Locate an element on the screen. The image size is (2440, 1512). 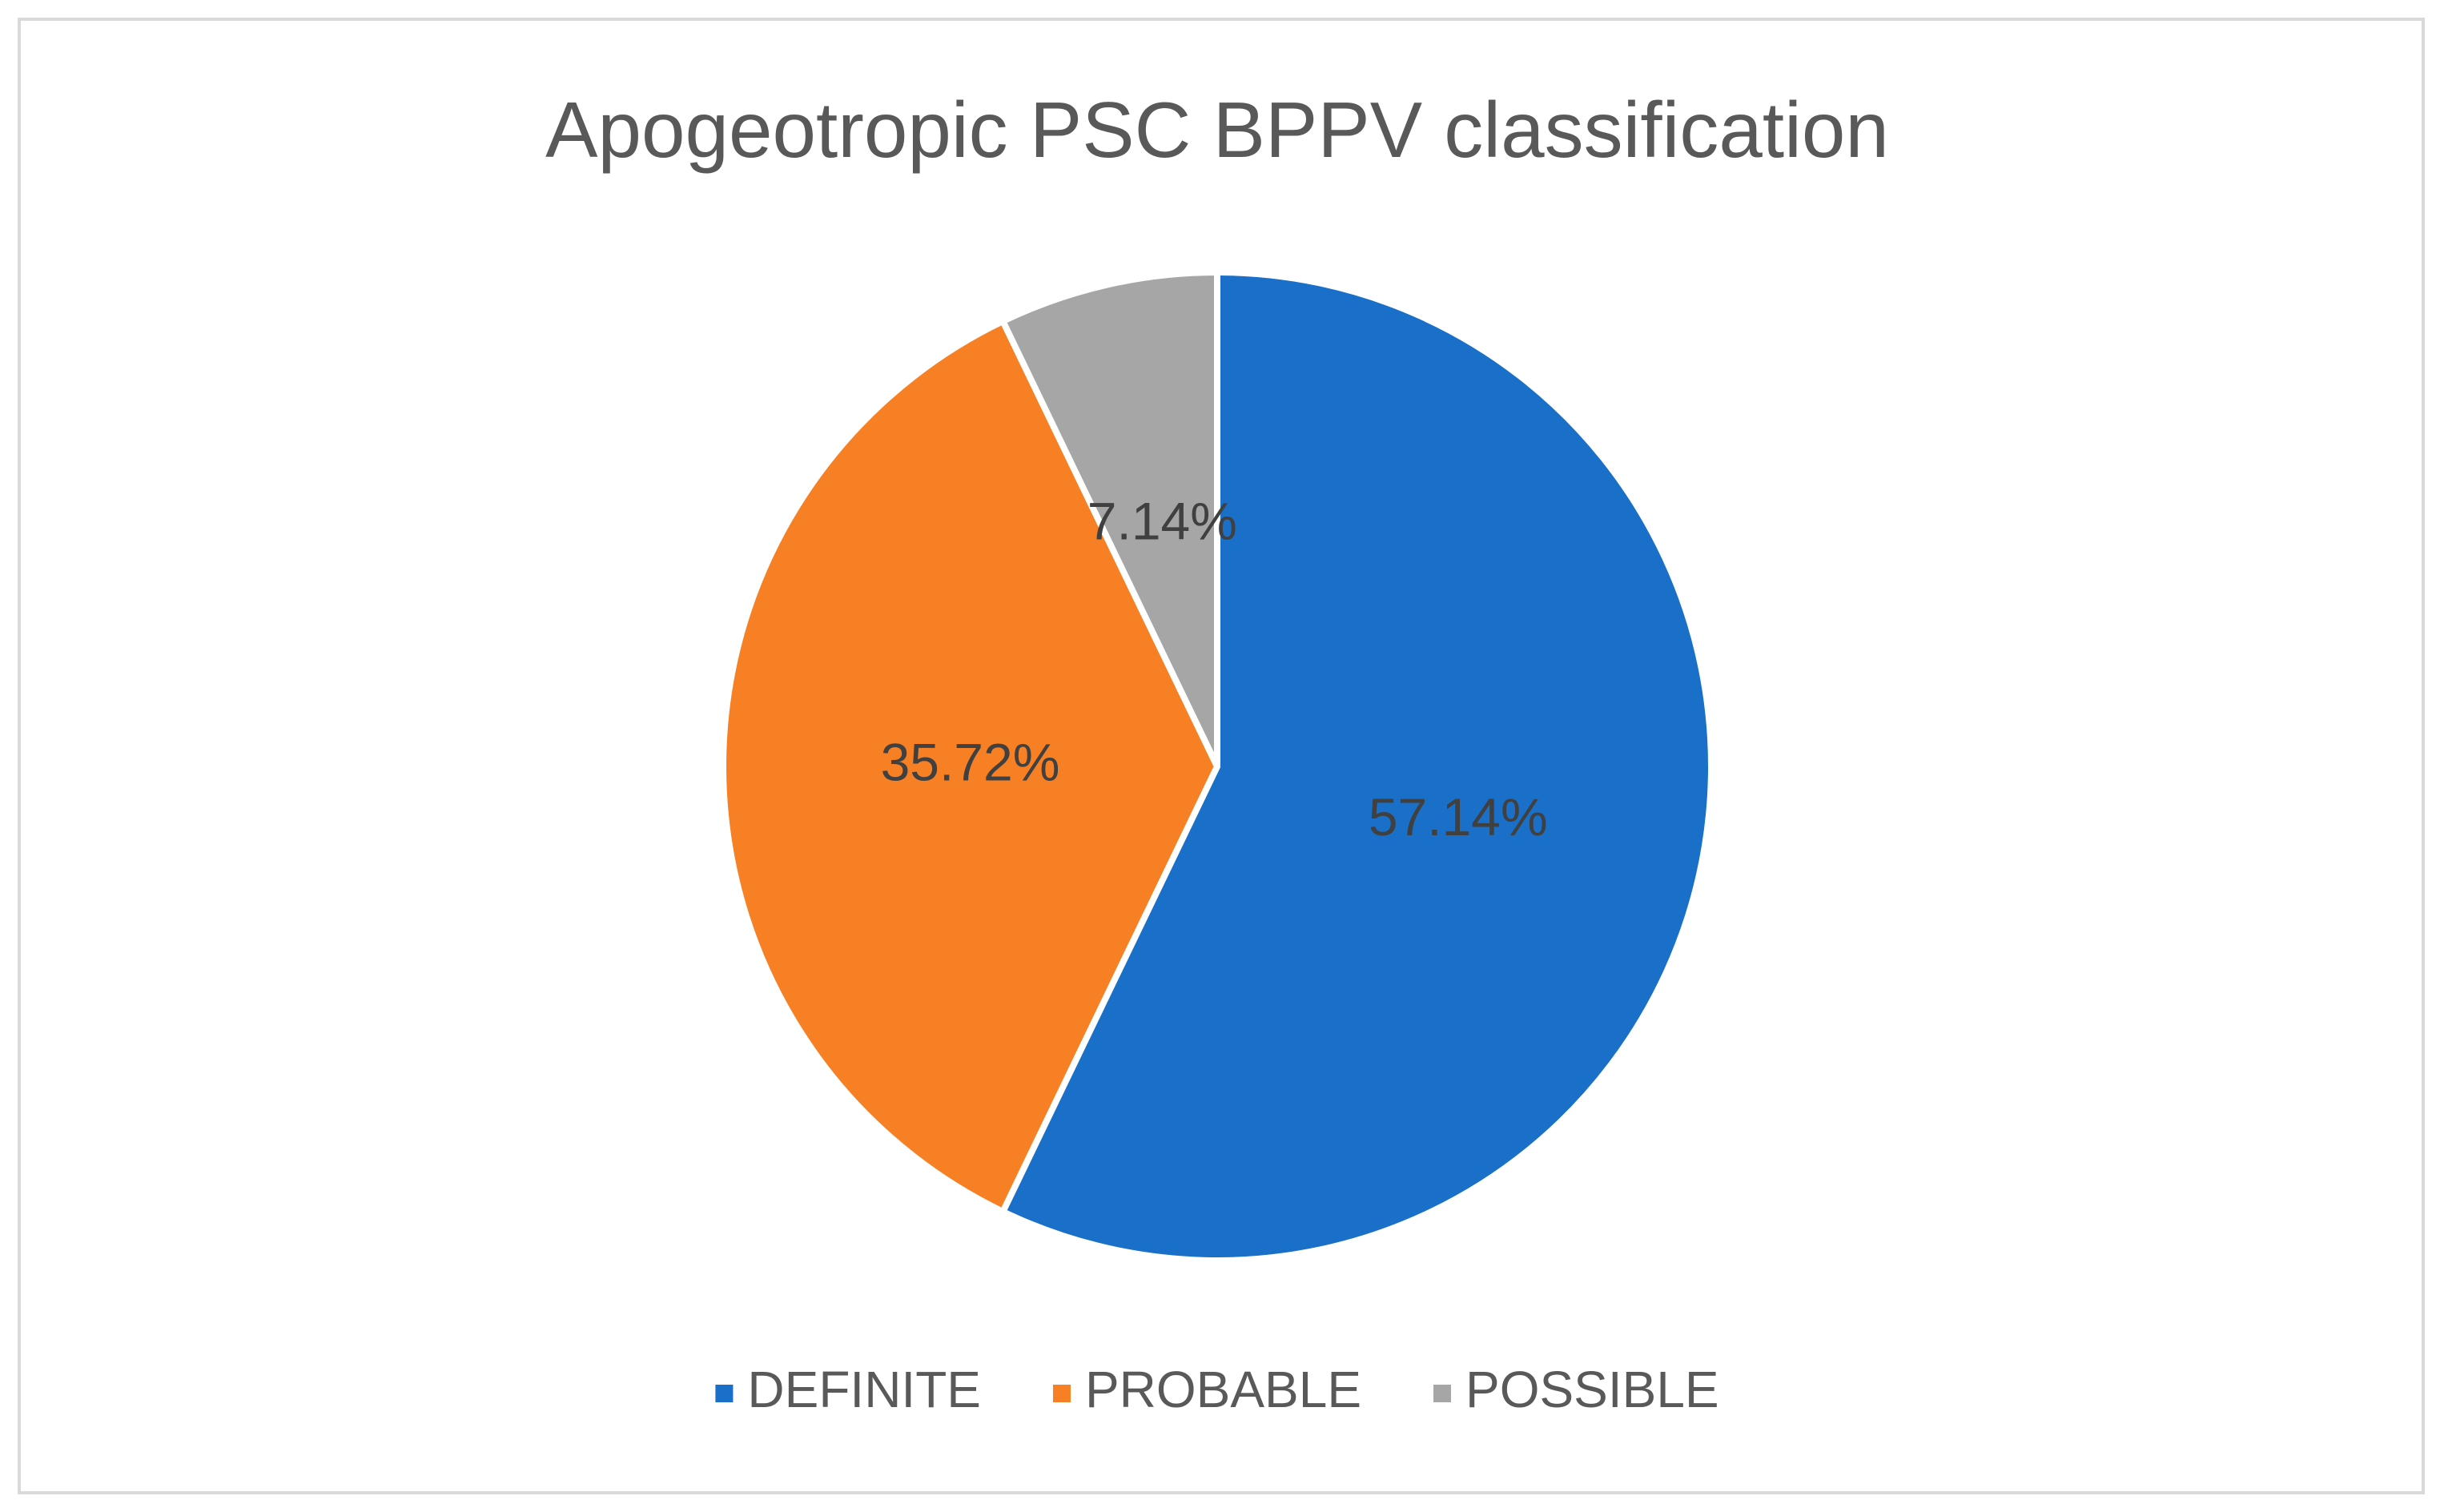
legend: DEFINITE PROBABLE POSSIBLE is located at coordinates (1217, 1389).